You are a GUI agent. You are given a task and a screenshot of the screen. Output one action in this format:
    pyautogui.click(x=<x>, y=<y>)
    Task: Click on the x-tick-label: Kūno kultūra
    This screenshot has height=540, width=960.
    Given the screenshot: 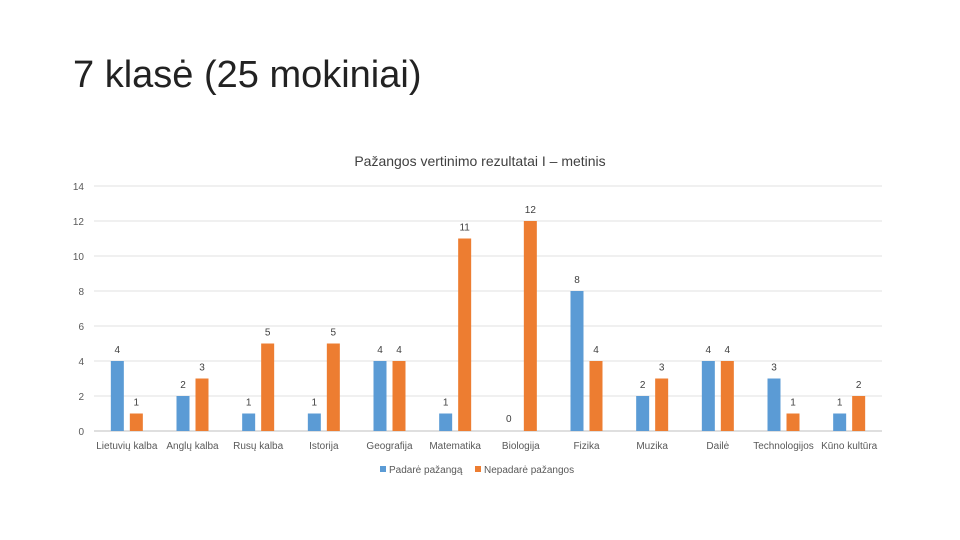 What is the action you would take?
    pyautogui.click(x=849, y=446)
    